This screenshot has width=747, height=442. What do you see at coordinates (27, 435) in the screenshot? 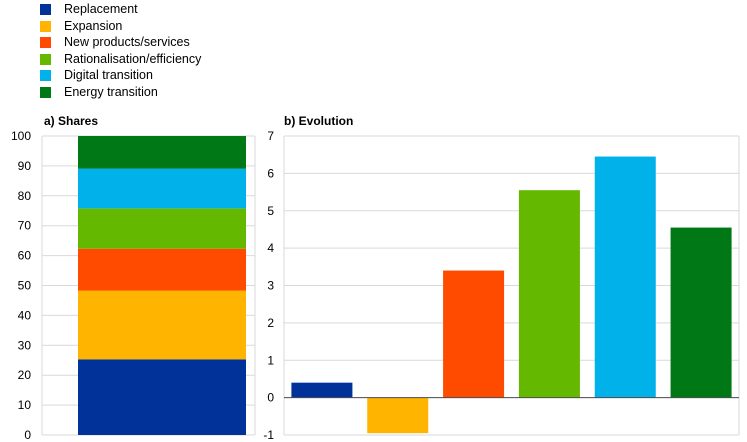
I see `chart-a-ytick-label: 0` at bounding box center [27, 435].